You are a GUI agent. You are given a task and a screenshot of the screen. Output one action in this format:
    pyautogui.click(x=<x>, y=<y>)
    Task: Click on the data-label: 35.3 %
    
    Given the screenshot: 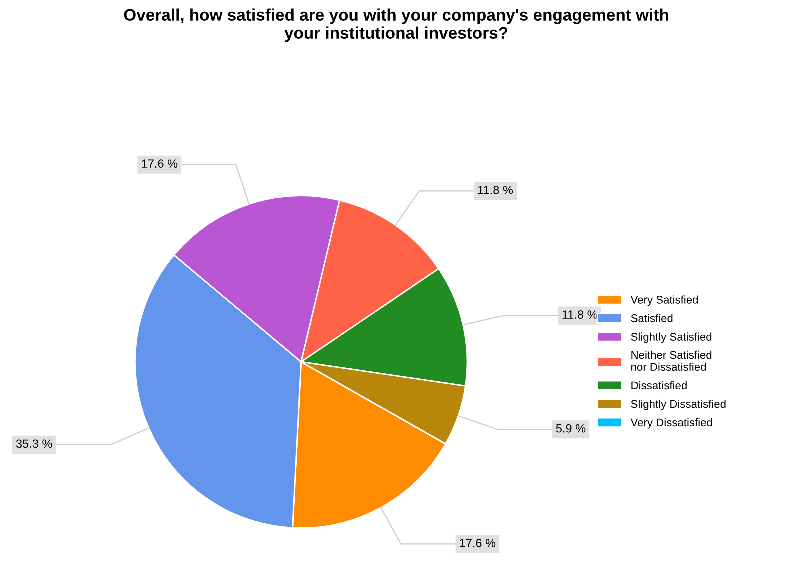 What is the action you would take?
    pyautogui.click(x=34, y=444)
    